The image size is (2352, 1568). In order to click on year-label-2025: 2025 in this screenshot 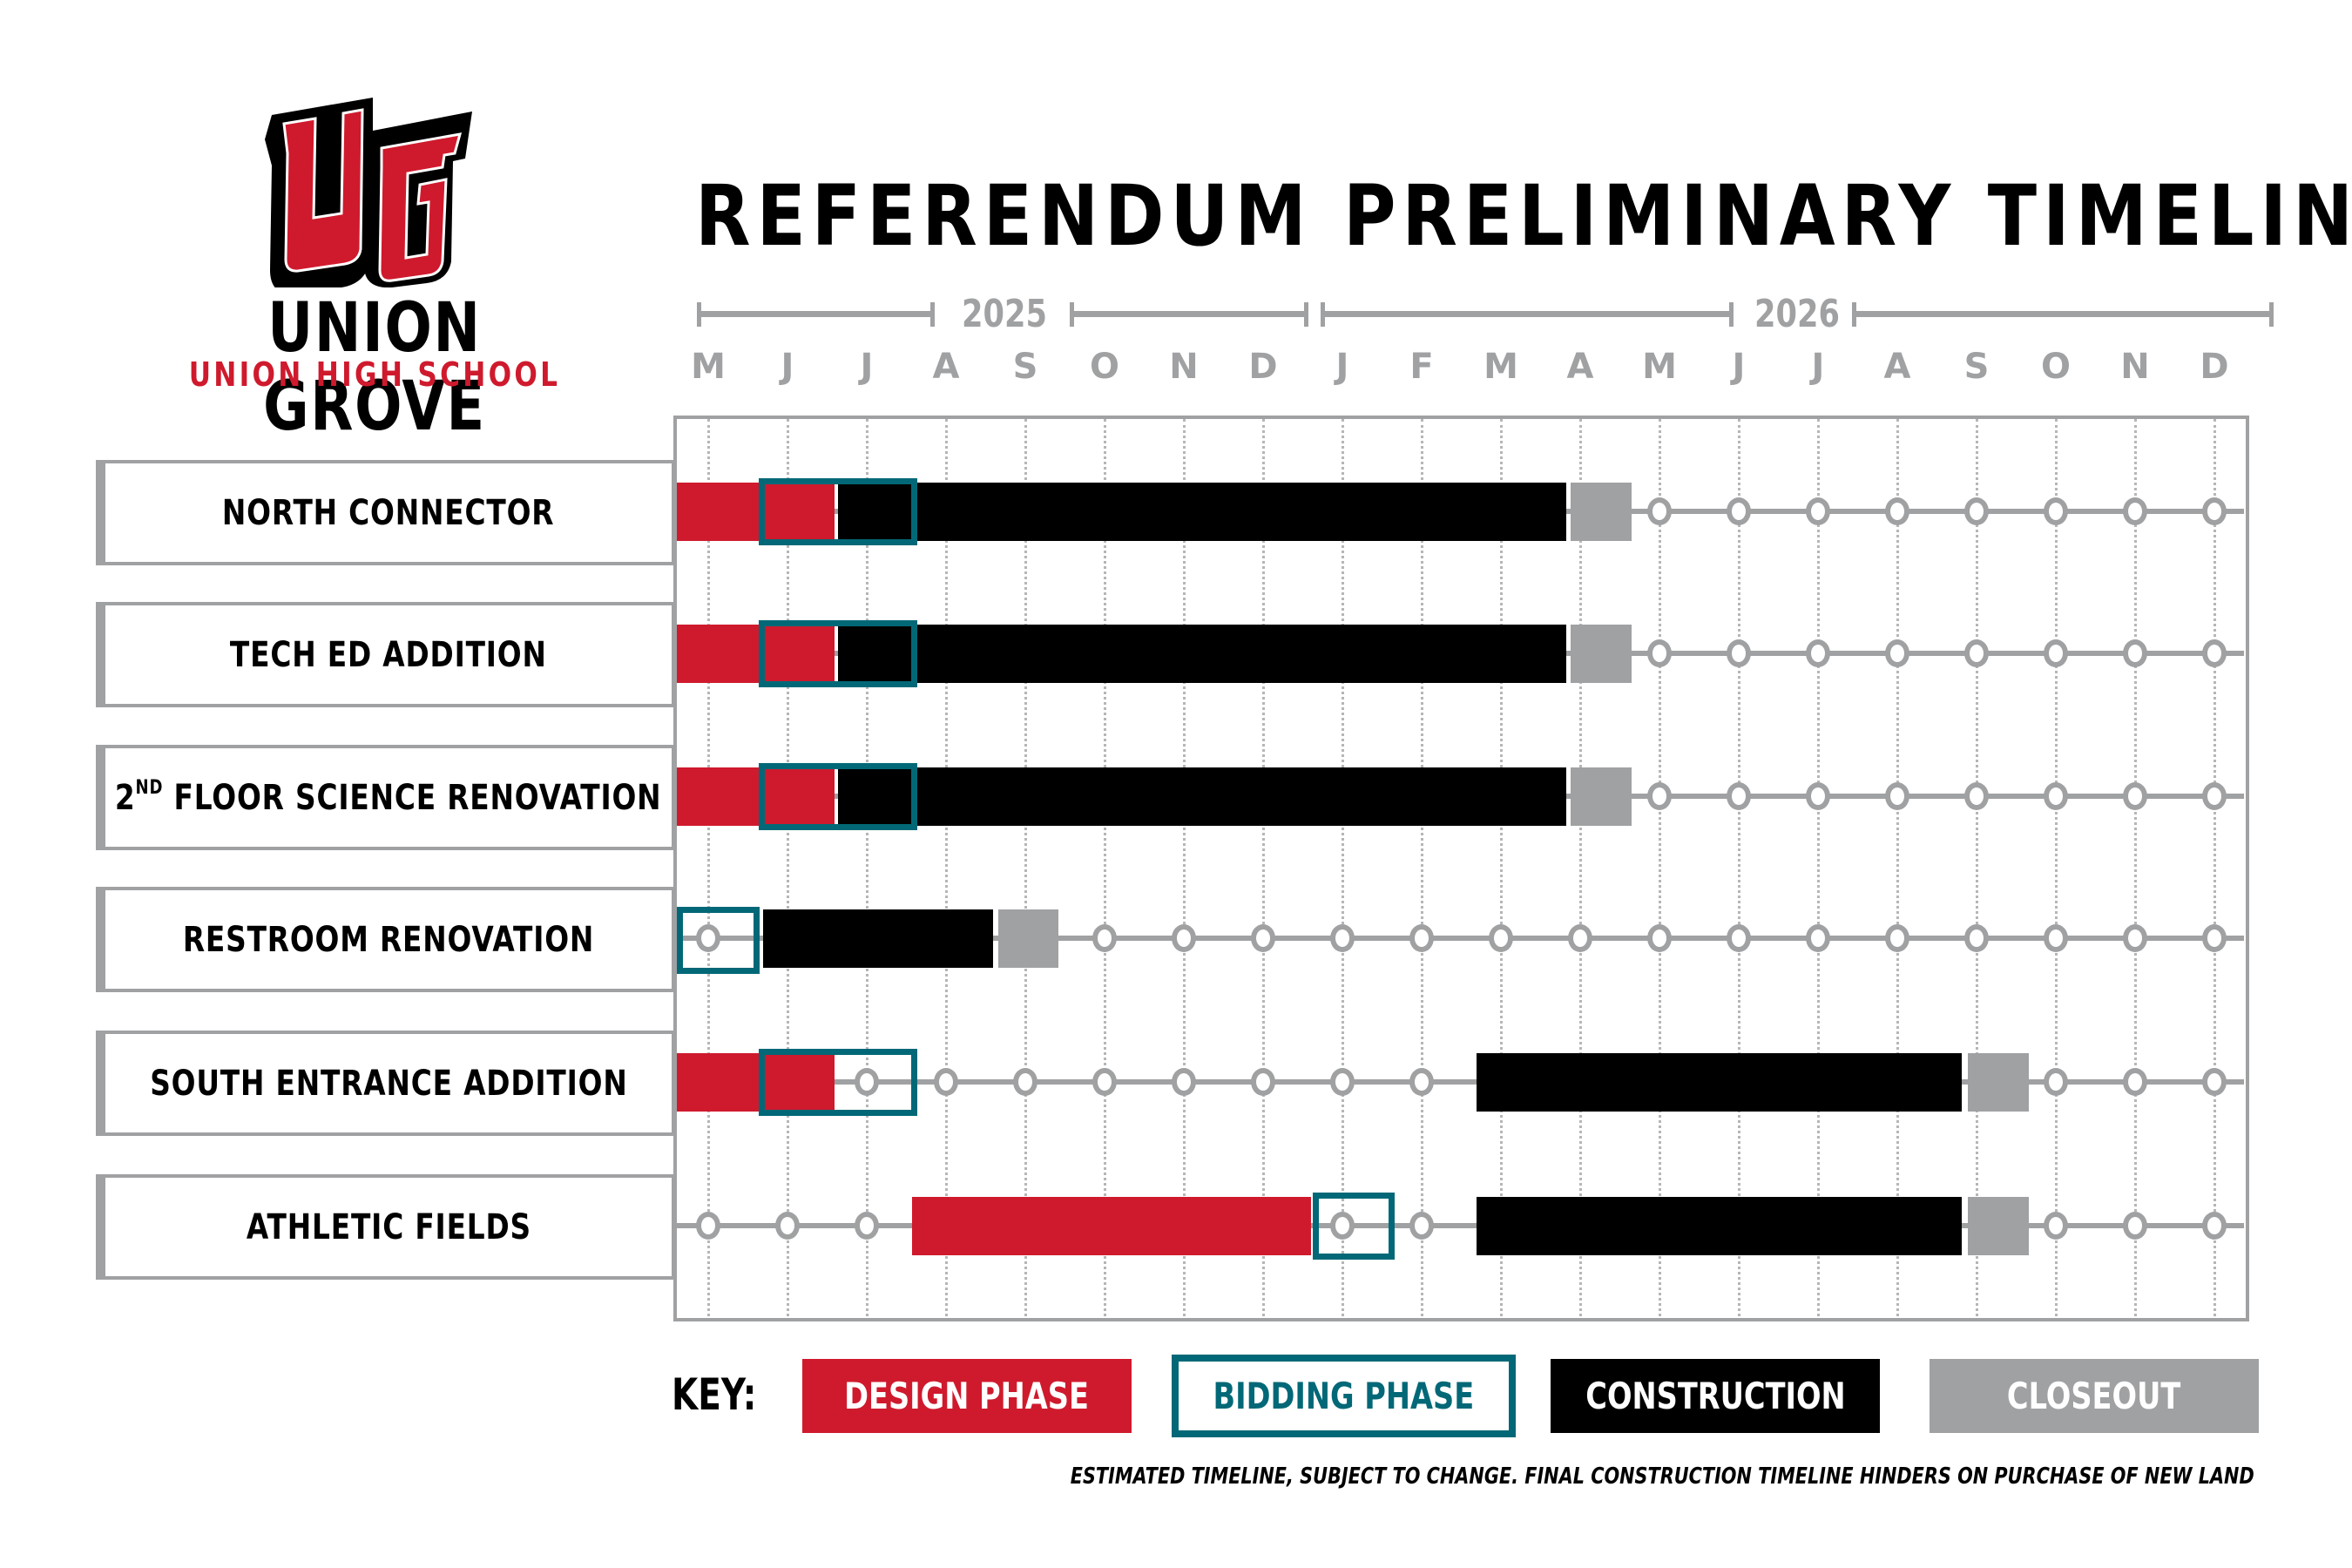, I will do `click(1004, 314)`.